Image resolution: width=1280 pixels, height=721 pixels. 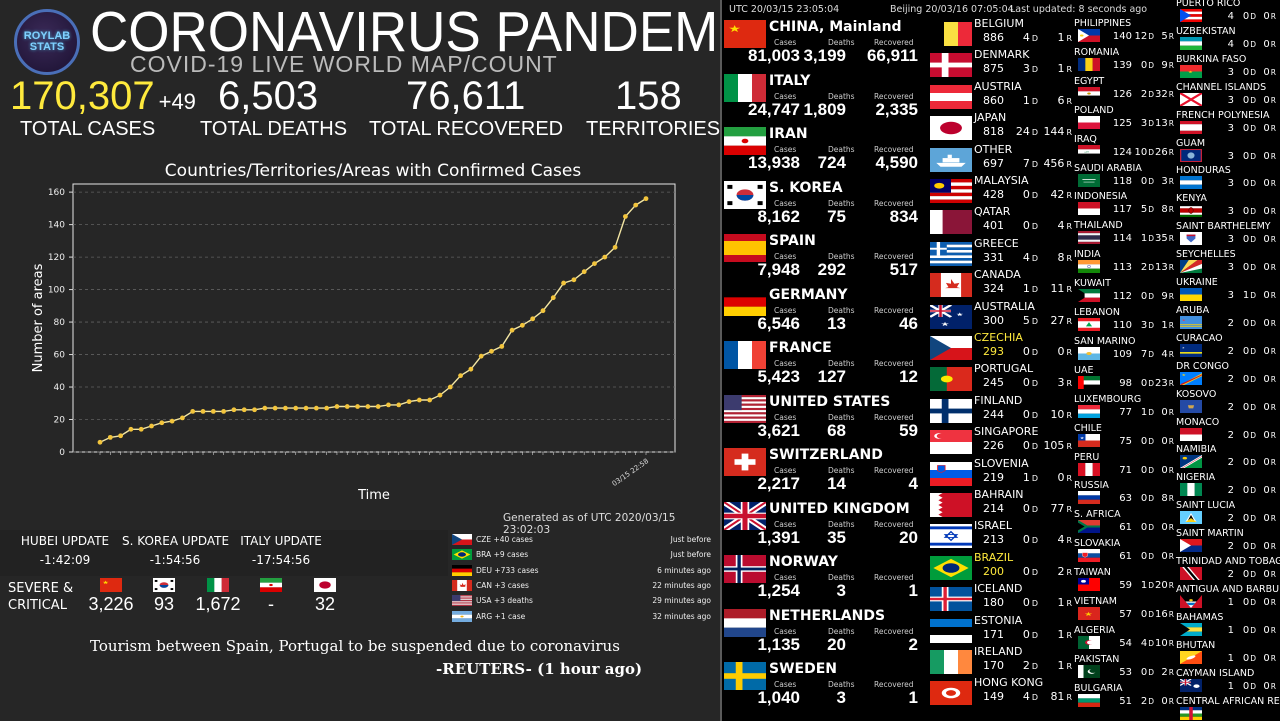 What do you see at coordinates (1124, 90) in the screenshot?
I see `country-row: EGYPT 126 2D 32R` at bounding box center [1124, 90].